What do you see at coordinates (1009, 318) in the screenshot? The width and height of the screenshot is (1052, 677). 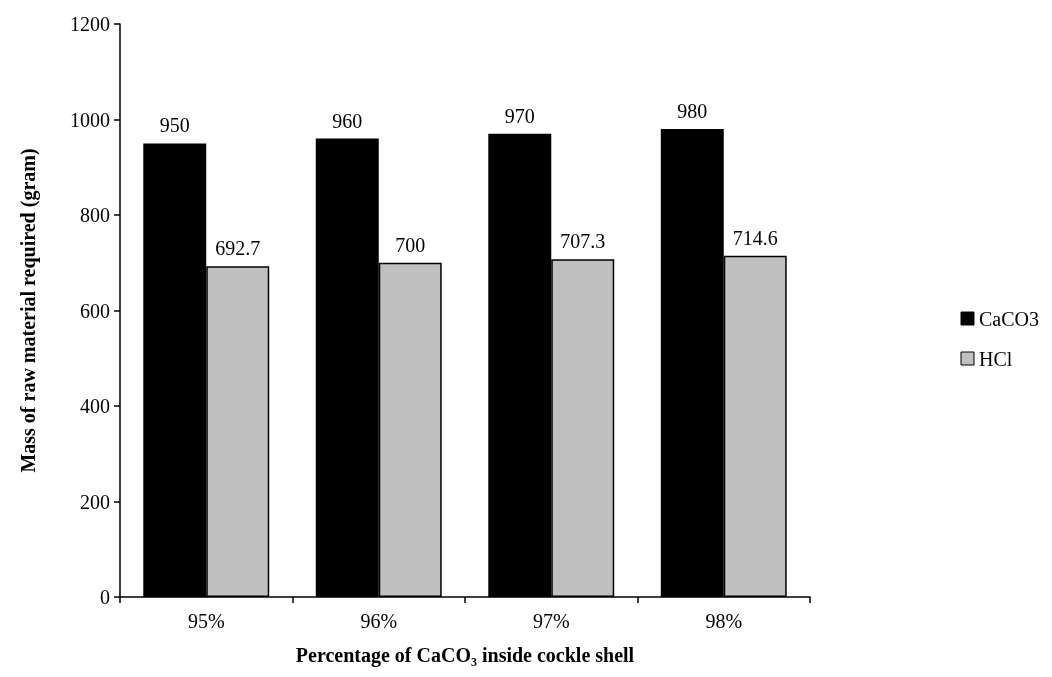 I see `legend-label: CaCO3` at bounding box center [1009, 318].